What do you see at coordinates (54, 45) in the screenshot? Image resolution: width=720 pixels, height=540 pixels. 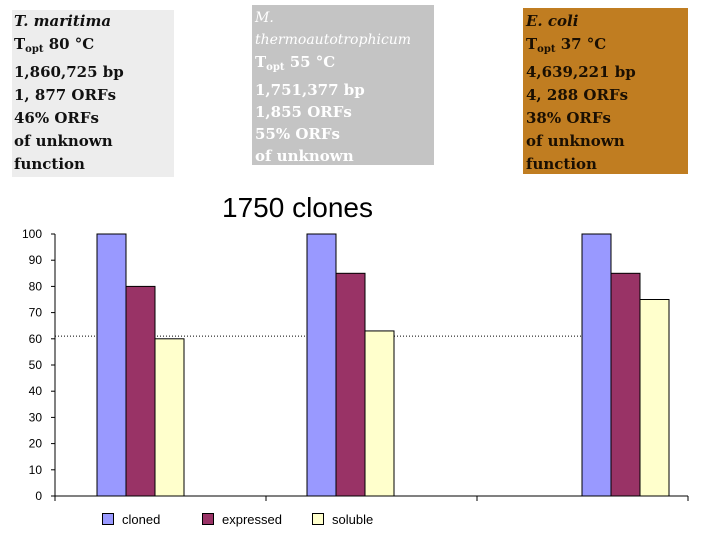 I see `panel-topt: Topt 80 °C` at bounding box center [54, 45].